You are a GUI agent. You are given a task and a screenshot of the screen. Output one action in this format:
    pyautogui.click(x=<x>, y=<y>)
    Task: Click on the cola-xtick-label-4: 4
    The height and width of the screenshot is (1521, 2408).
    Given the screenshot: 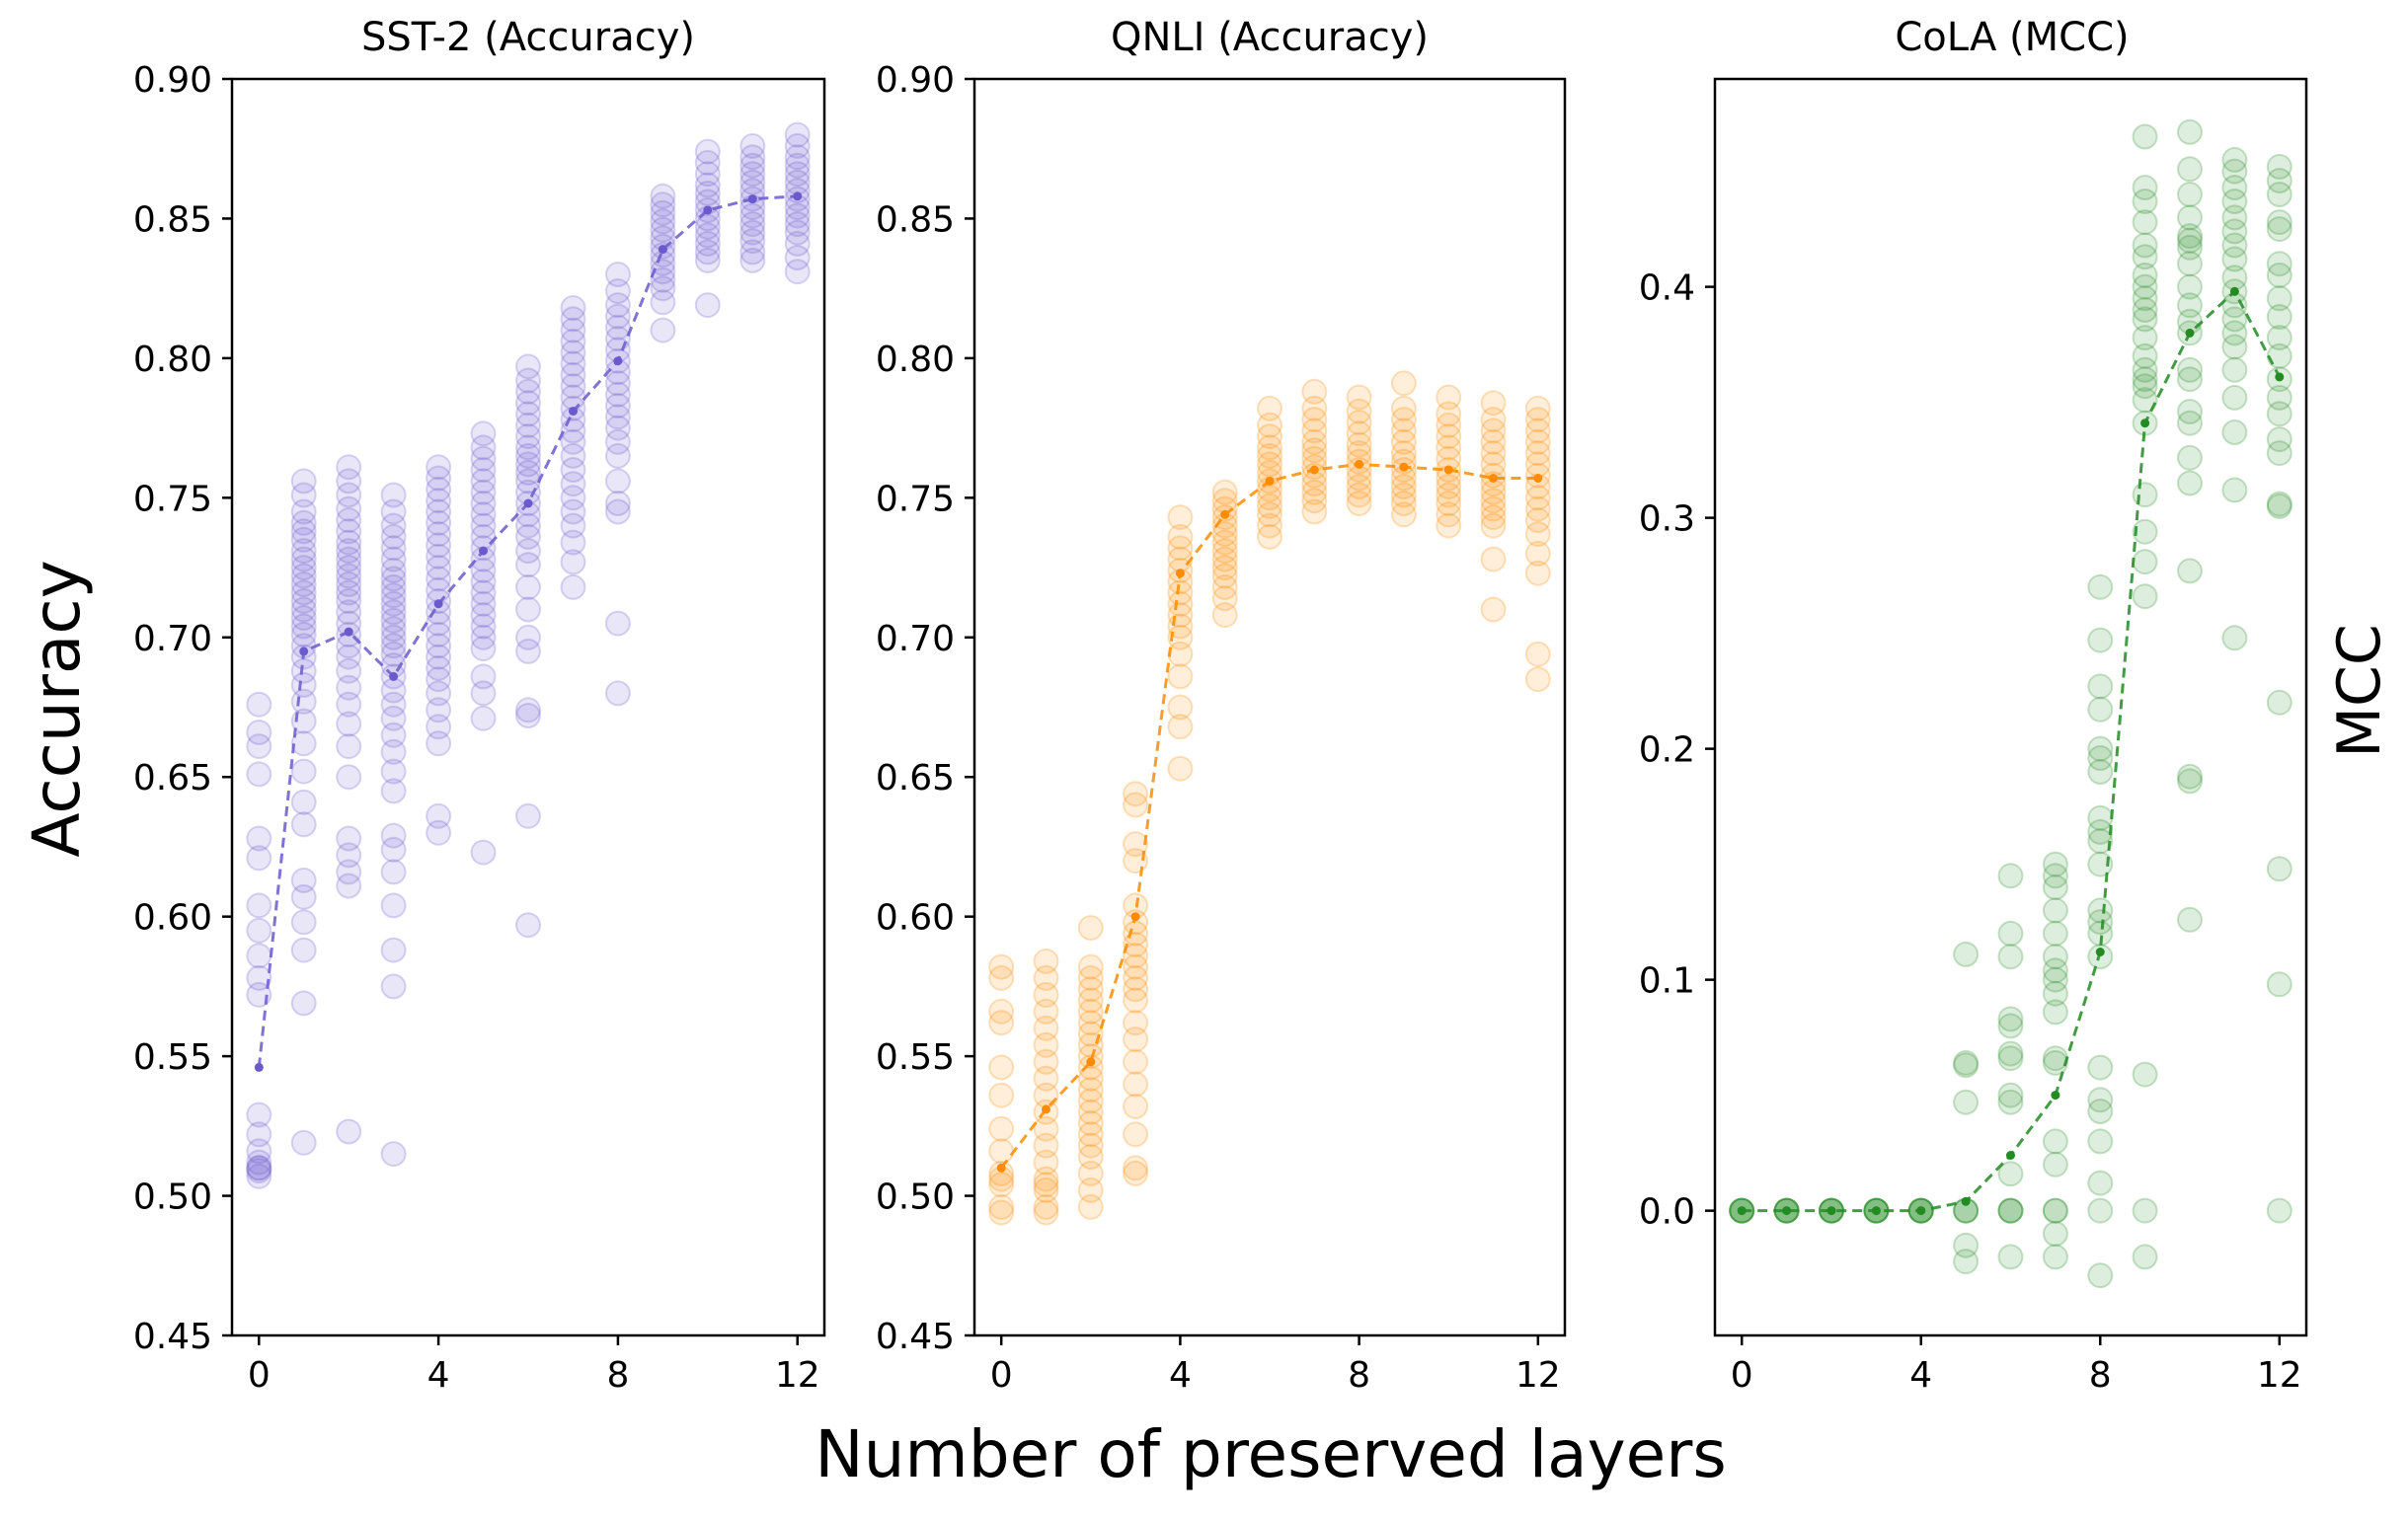 What is the action you would take?
    pyautogui.click(x=1920, y=1375)
    